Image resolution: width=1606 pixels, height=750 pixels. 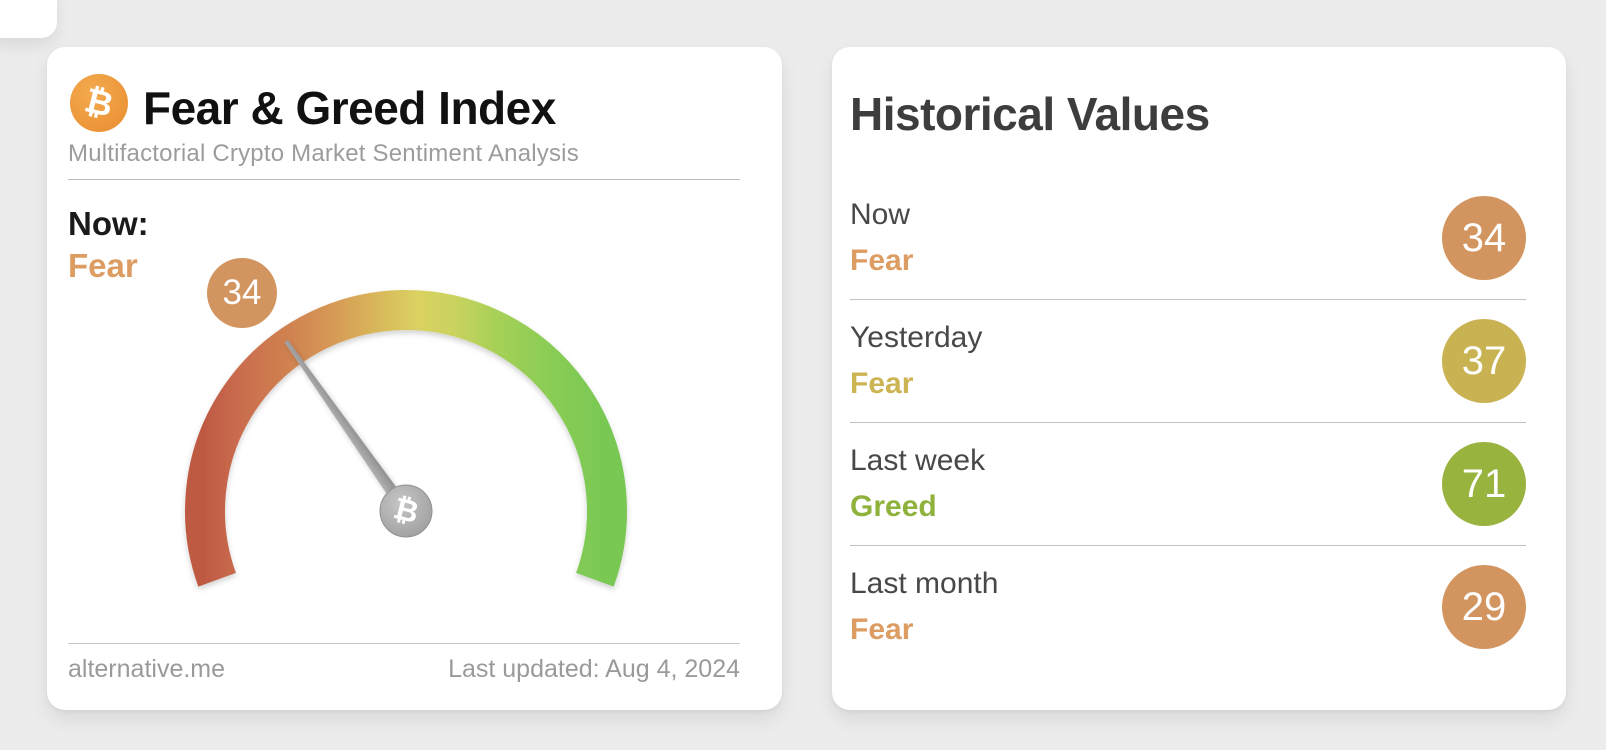 I want to click on value-badge: 37, so click(x=1484, y=361).